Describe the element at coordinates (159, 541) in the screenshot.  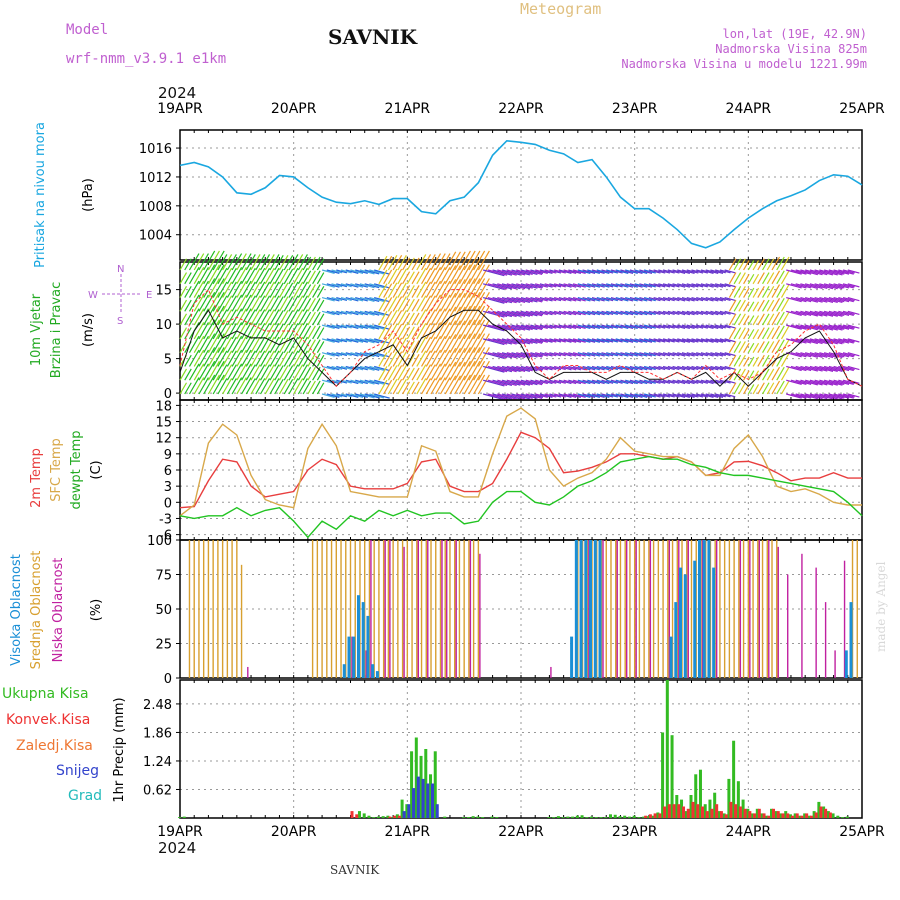
I see `y-tick-label: 100` at that location.